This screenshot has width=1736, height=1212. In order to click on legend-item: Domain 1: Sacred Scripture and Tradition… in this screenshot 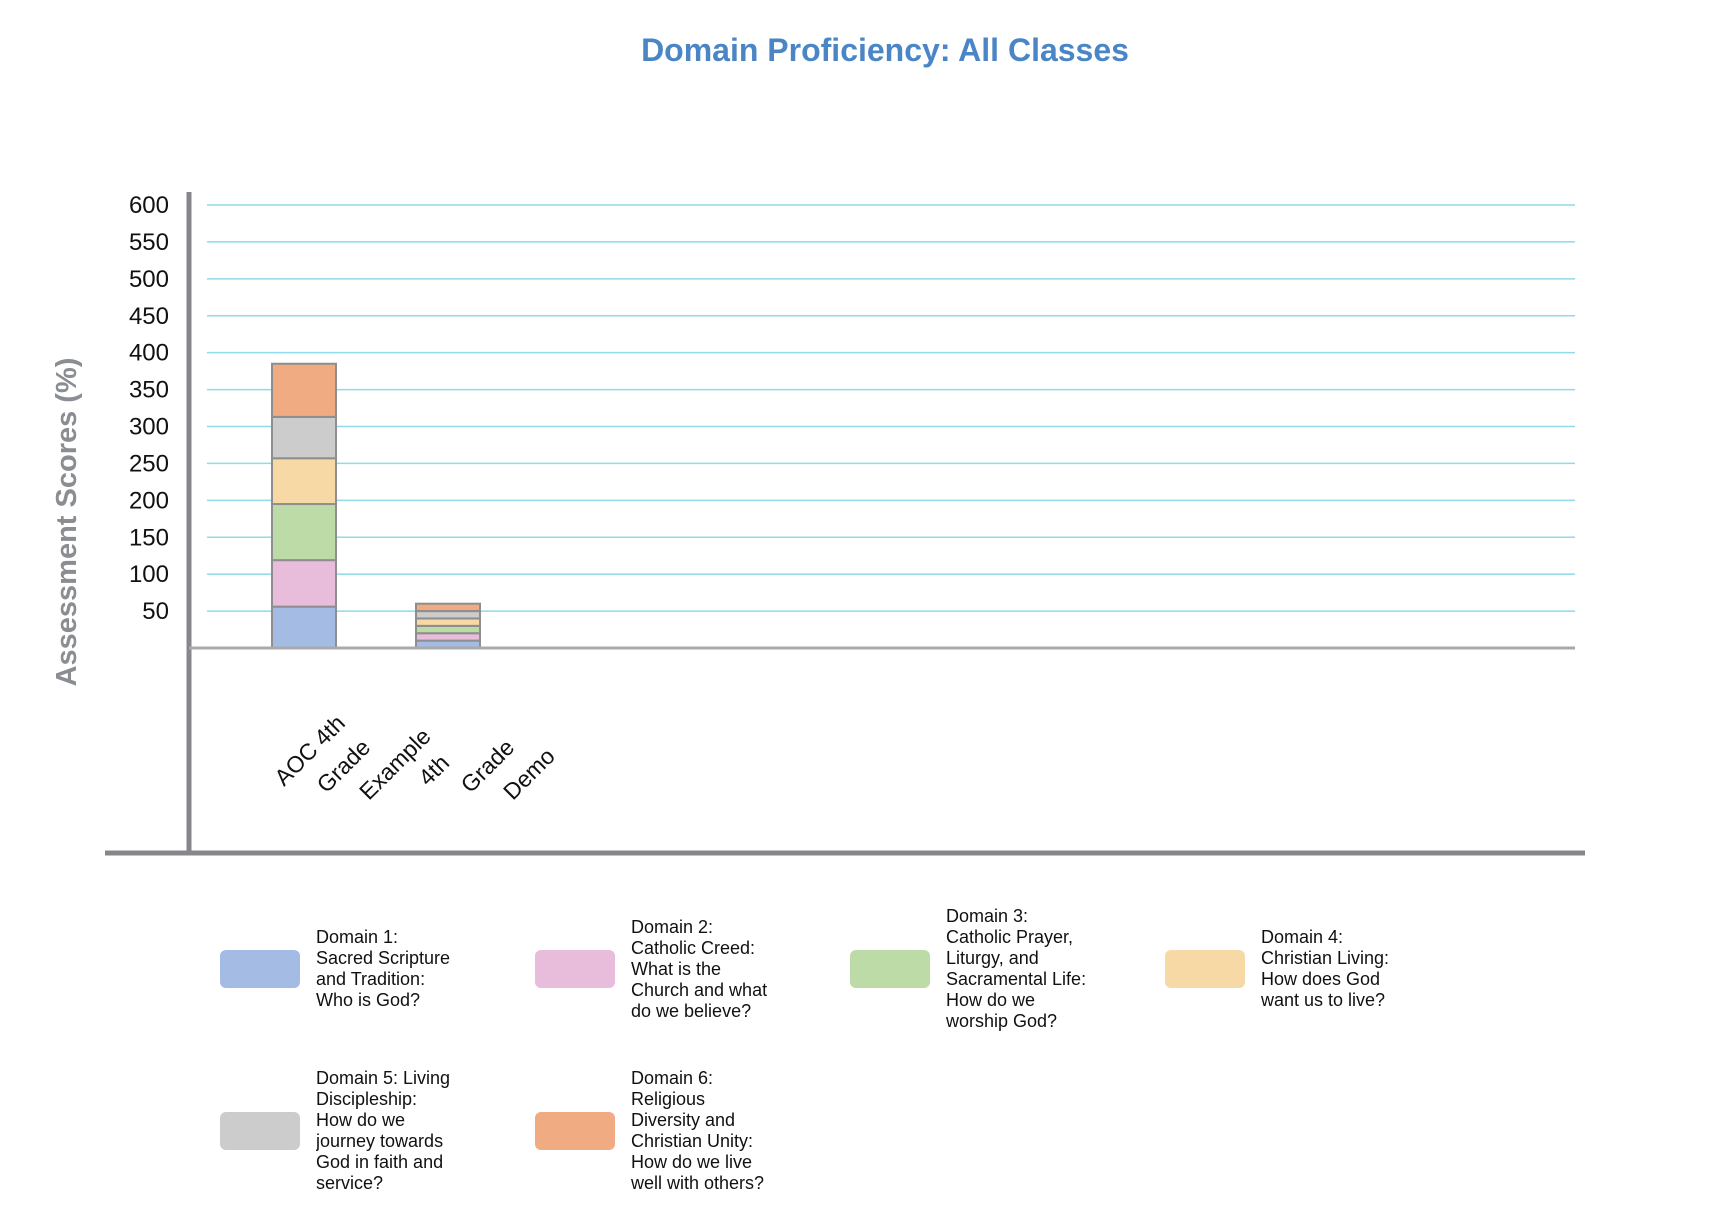, I will do `click(377, 969)`.